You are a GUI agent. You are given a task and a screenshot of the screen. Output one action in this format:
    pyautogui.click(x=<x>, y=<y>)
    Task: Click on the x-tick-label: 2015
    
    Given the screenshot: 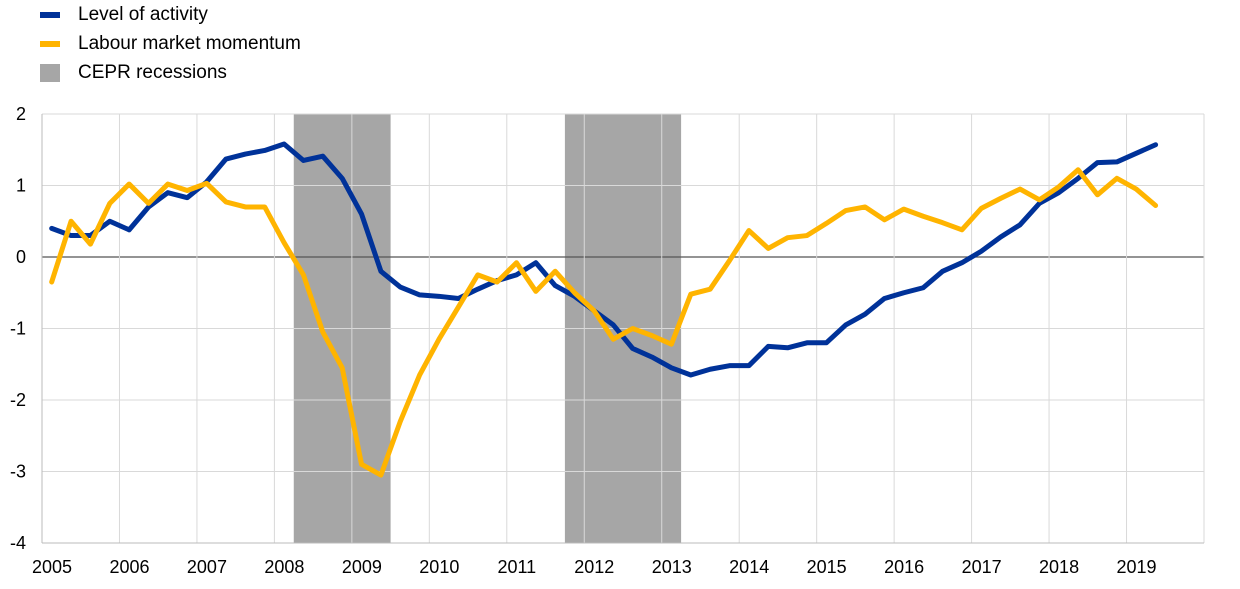 What is the action you would take?
    pyautogui.click(x=827, y=567)
    